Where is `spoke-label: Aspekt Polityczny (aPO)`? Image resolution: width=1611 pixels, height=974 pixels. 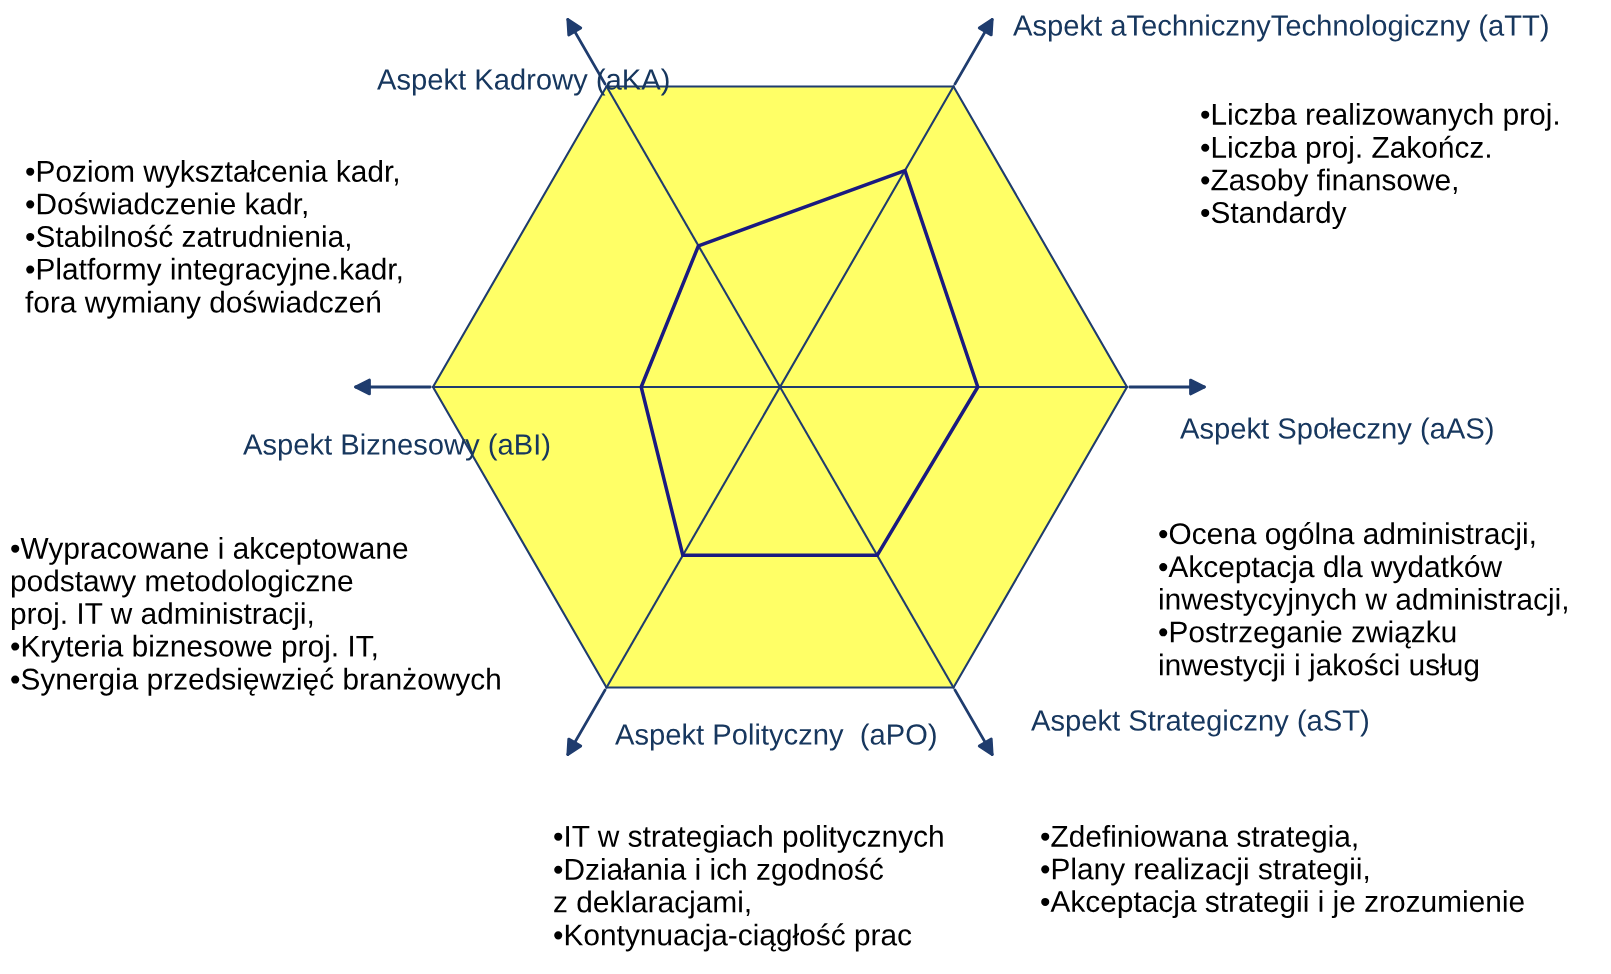 spoke-label: Aspekt Polityczny (aPO) is located at coordinates (775, 737).